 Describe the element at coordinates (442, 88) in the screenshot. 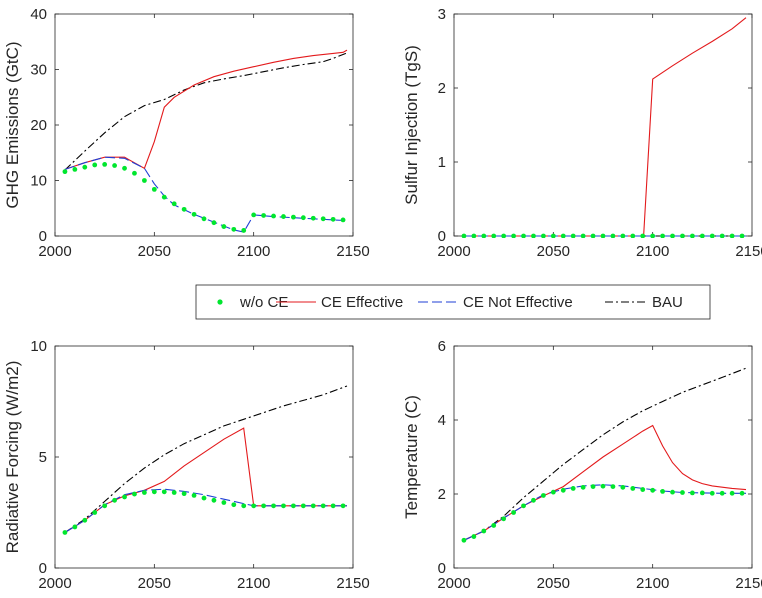

I see `y-tick-label: 2` at that location.